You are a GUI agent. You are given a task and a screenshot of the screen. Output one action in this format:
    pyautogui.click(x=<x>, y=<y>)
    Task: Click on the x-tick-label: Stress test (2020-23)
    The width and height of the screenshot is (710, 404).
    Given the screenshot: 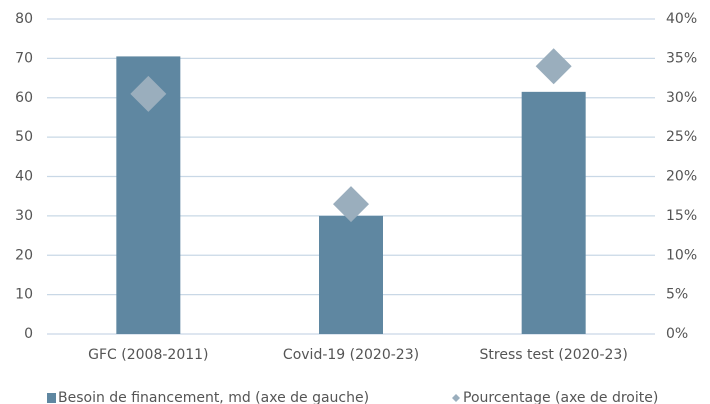 What is the action you would take?
    pyautogui.click(x=554, y=355)
    